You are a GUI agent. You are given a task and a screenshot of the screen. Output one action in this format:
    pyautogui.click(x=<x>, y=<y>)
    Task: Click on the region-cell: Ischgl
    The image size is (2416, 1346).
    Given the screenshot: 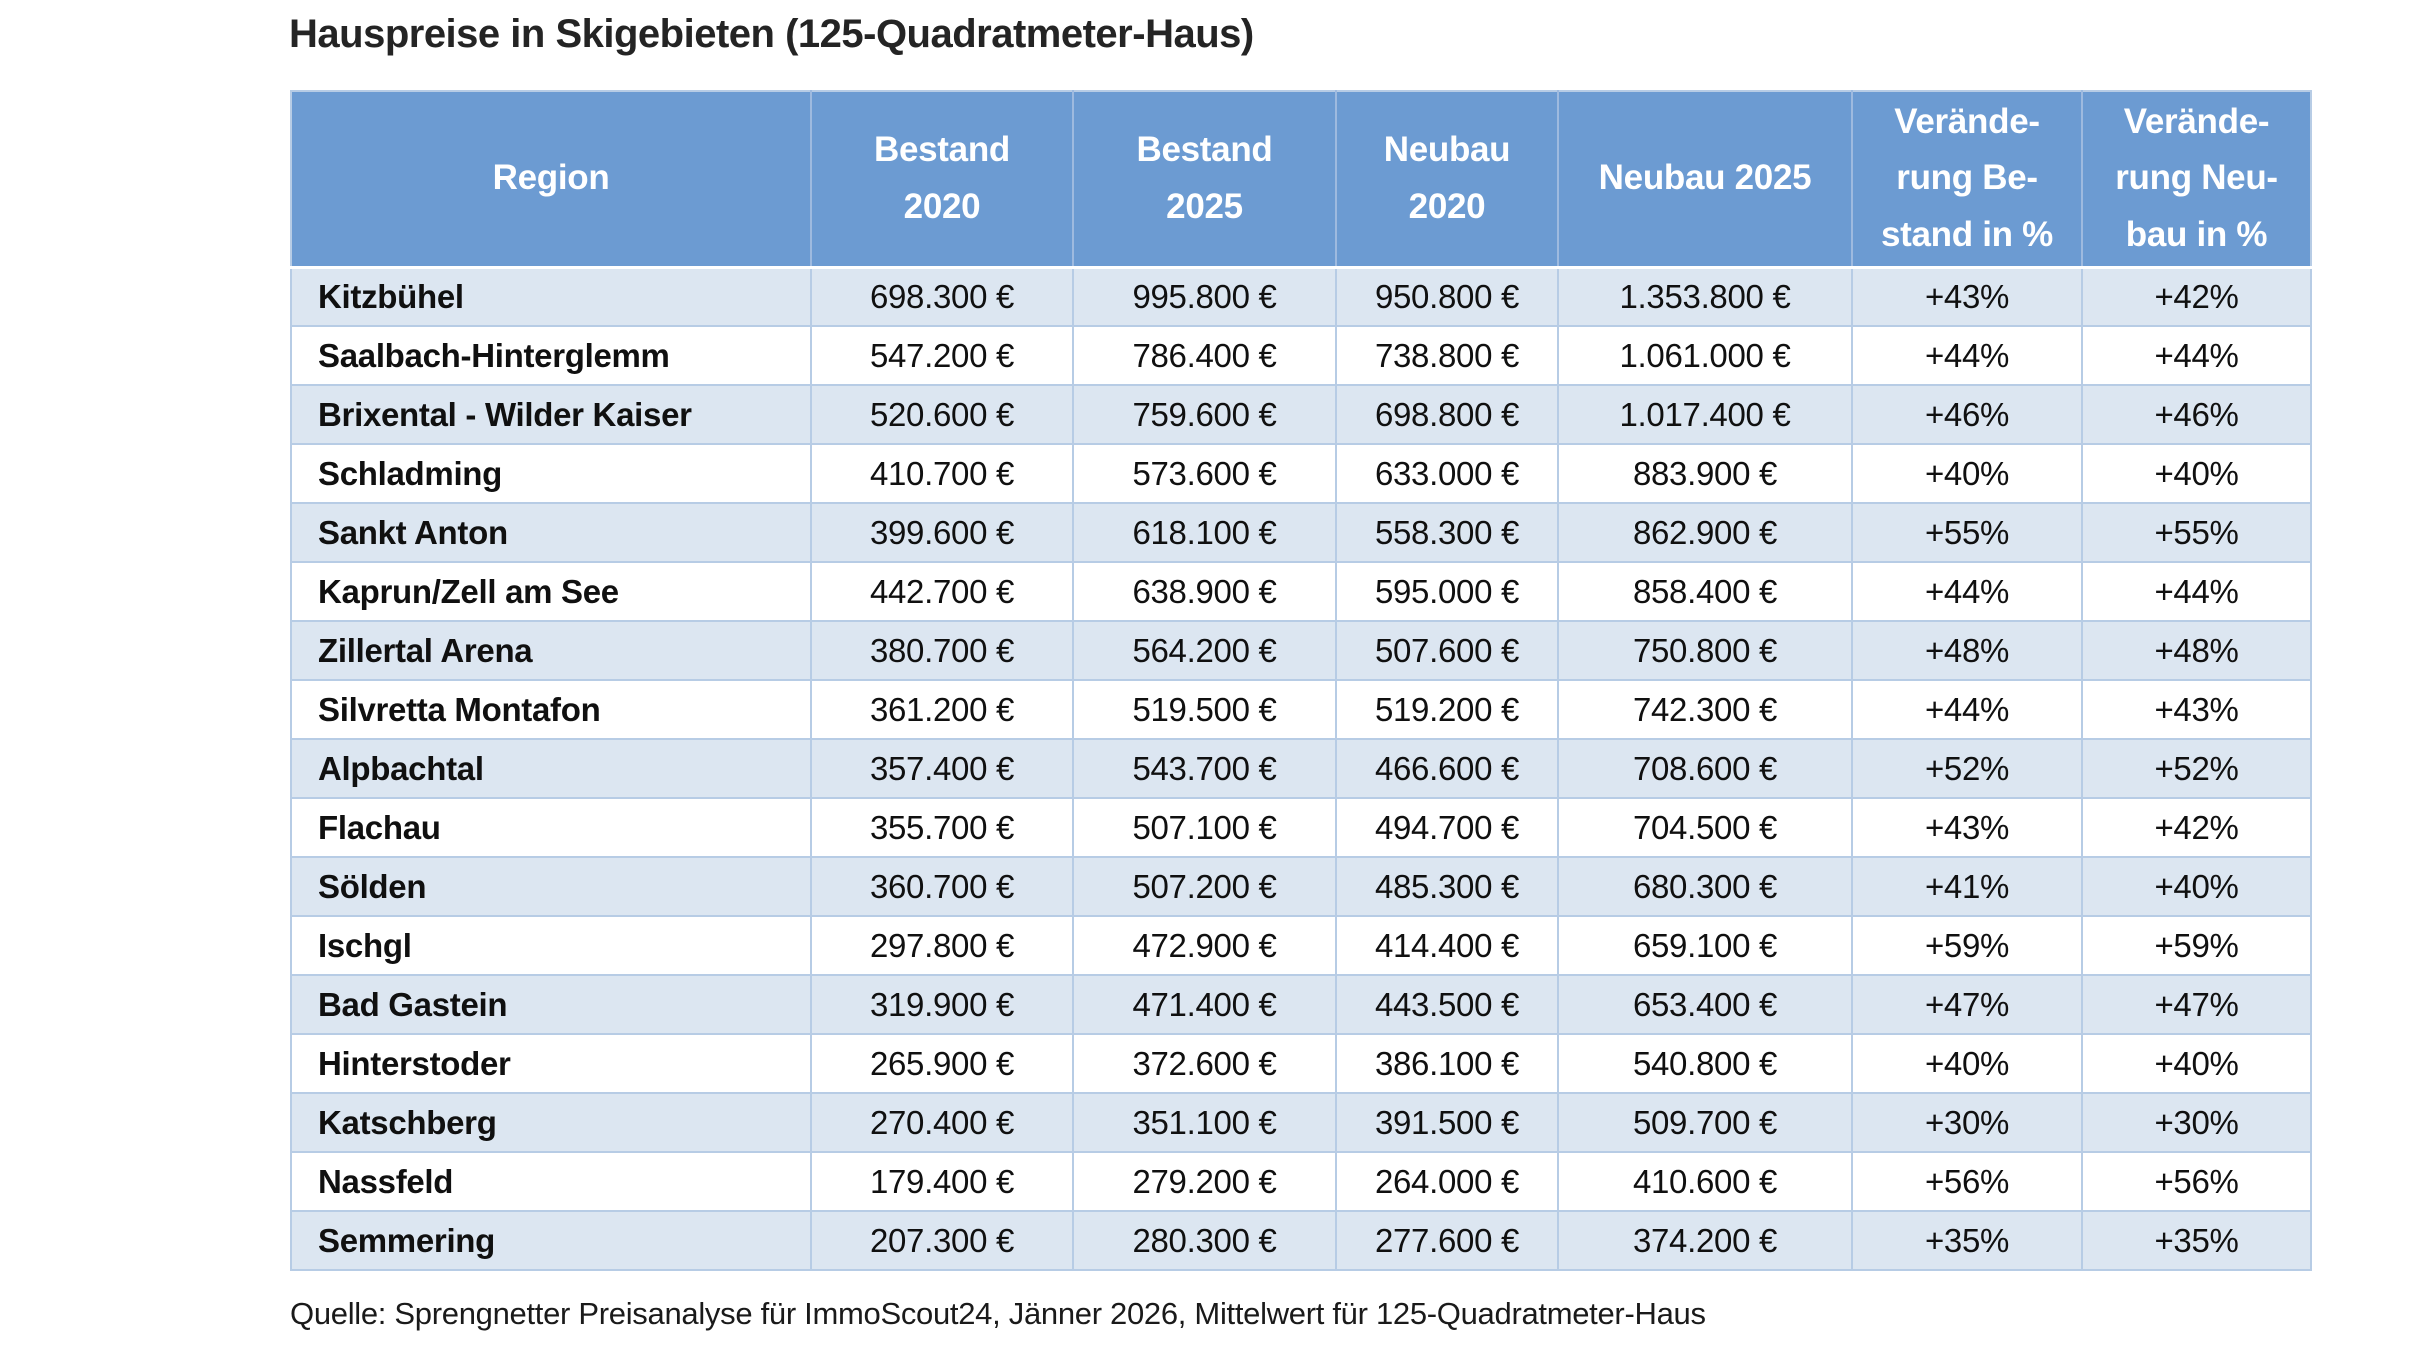 What is the action you would take?
    pyautogui.click(x=551, y=945)
    